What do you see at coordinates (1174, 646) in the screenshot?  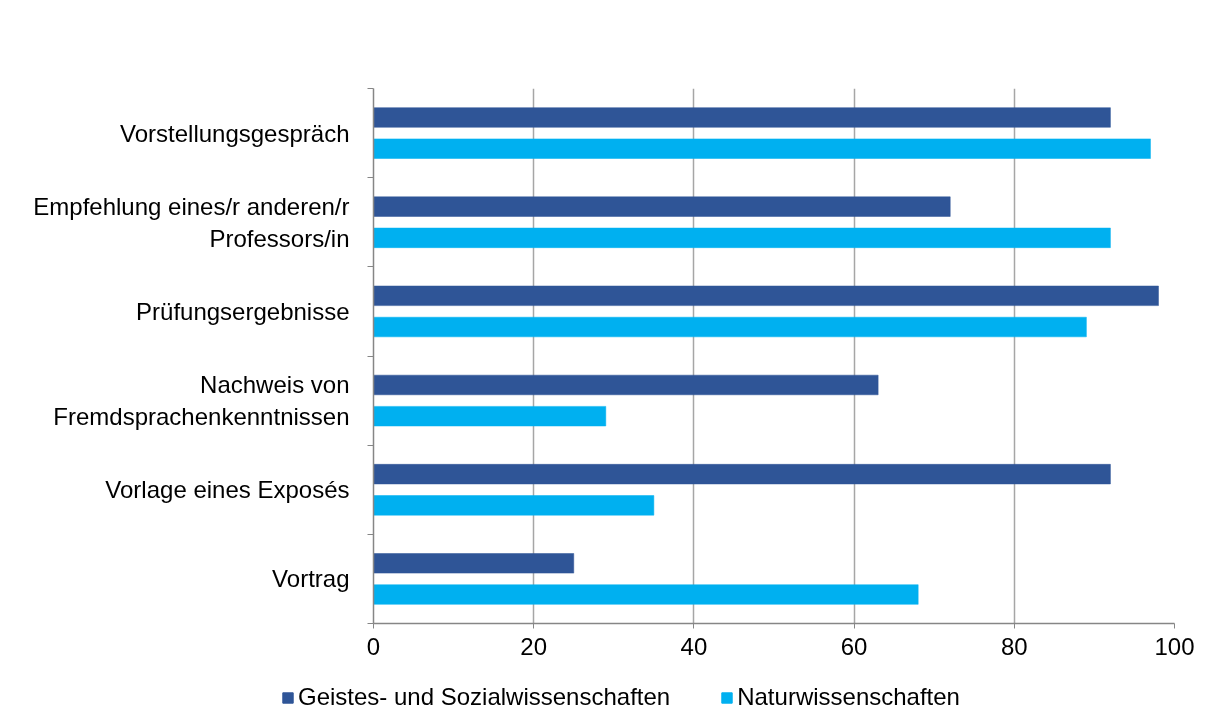 I see `x-tick-label: 100` at bounding box center [1174, 646].